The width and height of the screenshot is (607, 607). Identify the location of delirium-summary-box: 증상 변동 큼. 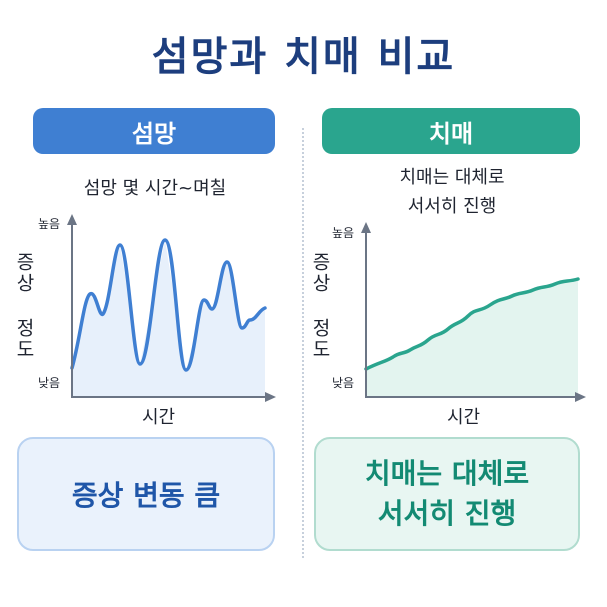
(146, 494).